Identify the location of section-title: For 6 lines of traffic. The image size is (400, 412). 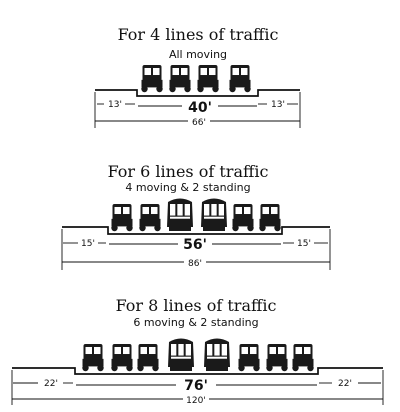
(188, 171).